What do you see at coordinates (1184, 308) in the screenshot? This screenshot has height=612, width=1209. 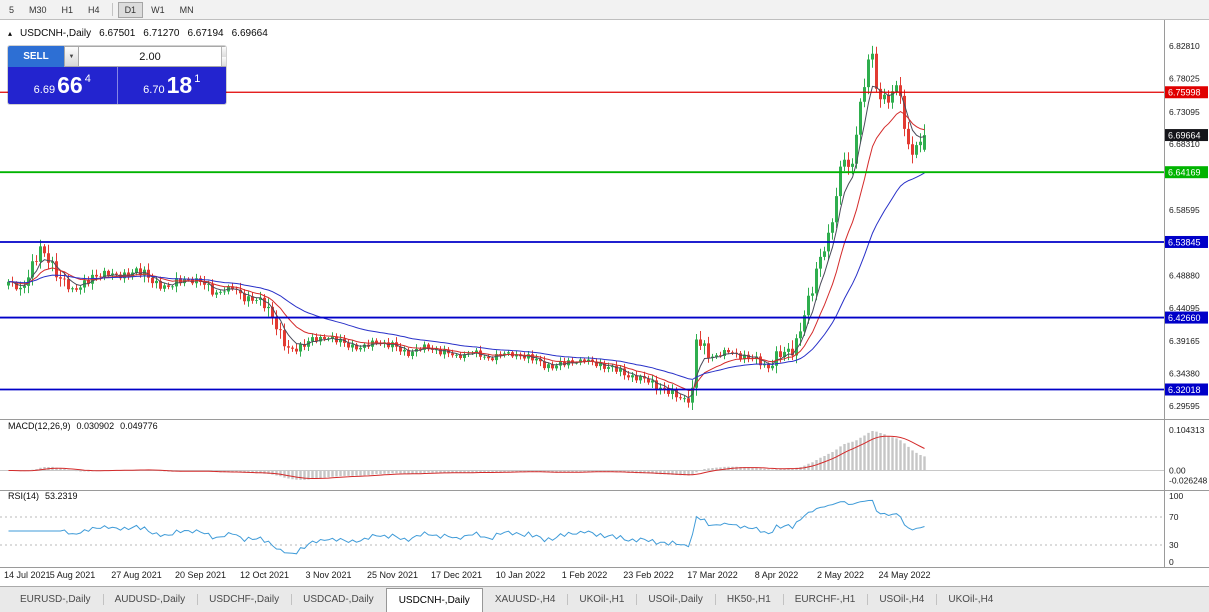 I see `price-axis-label: 6.44095` at bounding box center [1184, 308].